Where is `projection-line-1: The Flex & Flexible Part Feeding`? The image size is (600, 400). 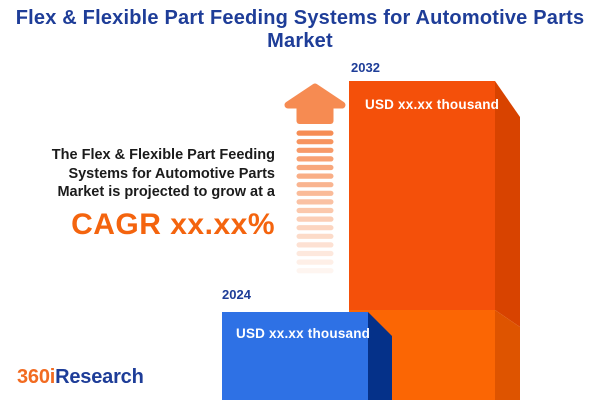 projection-line-1: The Flex & Flexible Part Feeding is located at coordinates (163, 155).